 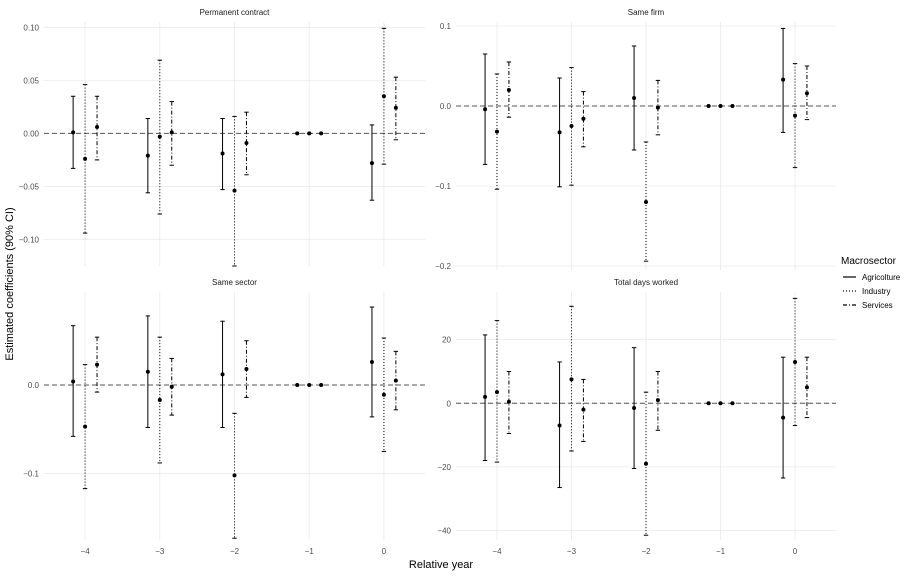 What do you see at coordinates (31, 80) in the screenshot?
I see `y-tick-label: 0.05` at bounding box center [31, 80].